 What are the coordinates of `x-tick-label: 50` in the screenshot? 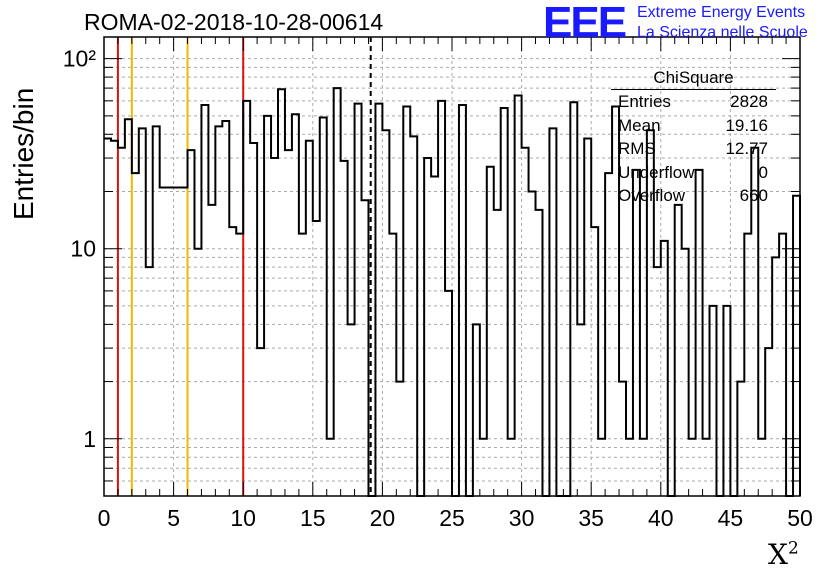 It's located at (800, 518).